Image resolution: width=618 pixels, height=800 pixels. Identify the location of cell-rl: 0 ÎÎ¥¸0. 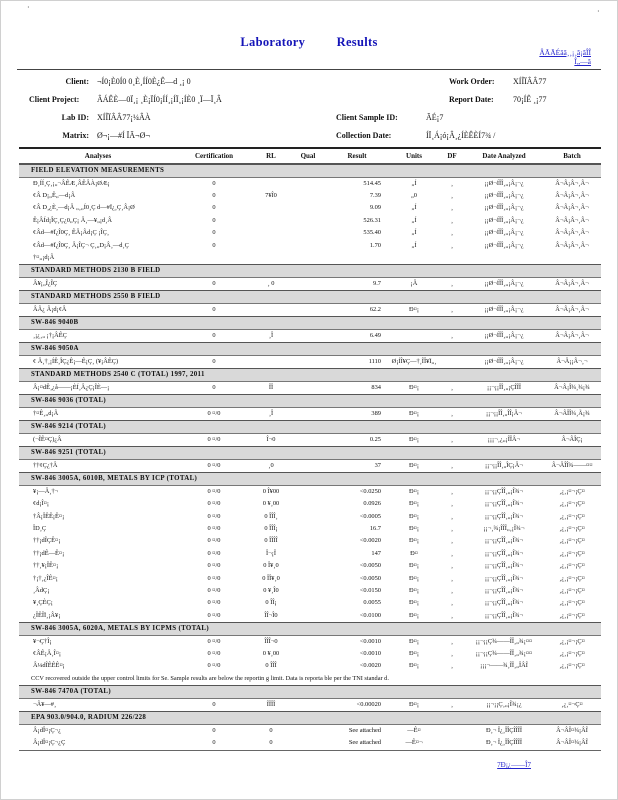
(271, 578).